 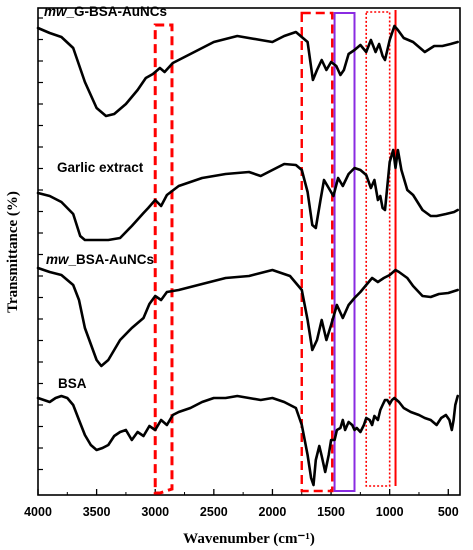 What do you see at coordinates (448, 512) in the screenshot?
I see `x-tick-label: 500` at bounding box center [448, 512].